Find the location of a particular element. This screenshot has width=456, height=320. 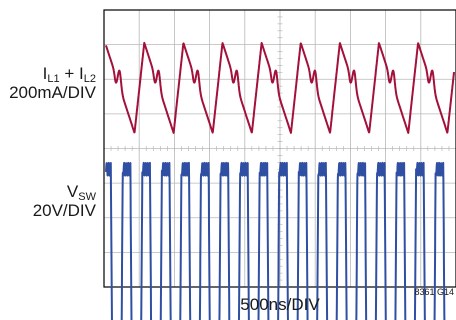

voltage-channel-label: VSW 20V/DIV is located at coordinates (48, 201).